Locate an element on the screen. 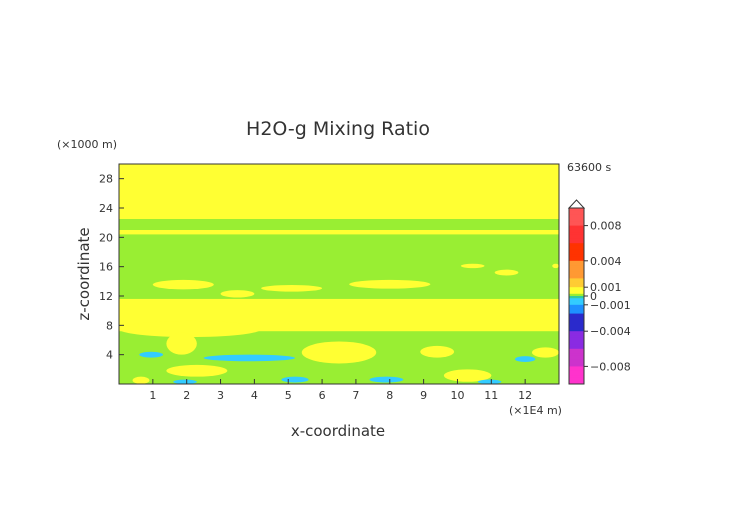 The height and width of the screenshot is (532, 752). colorbar-tick-label: 0.001 is located at coordinates (606, 287).